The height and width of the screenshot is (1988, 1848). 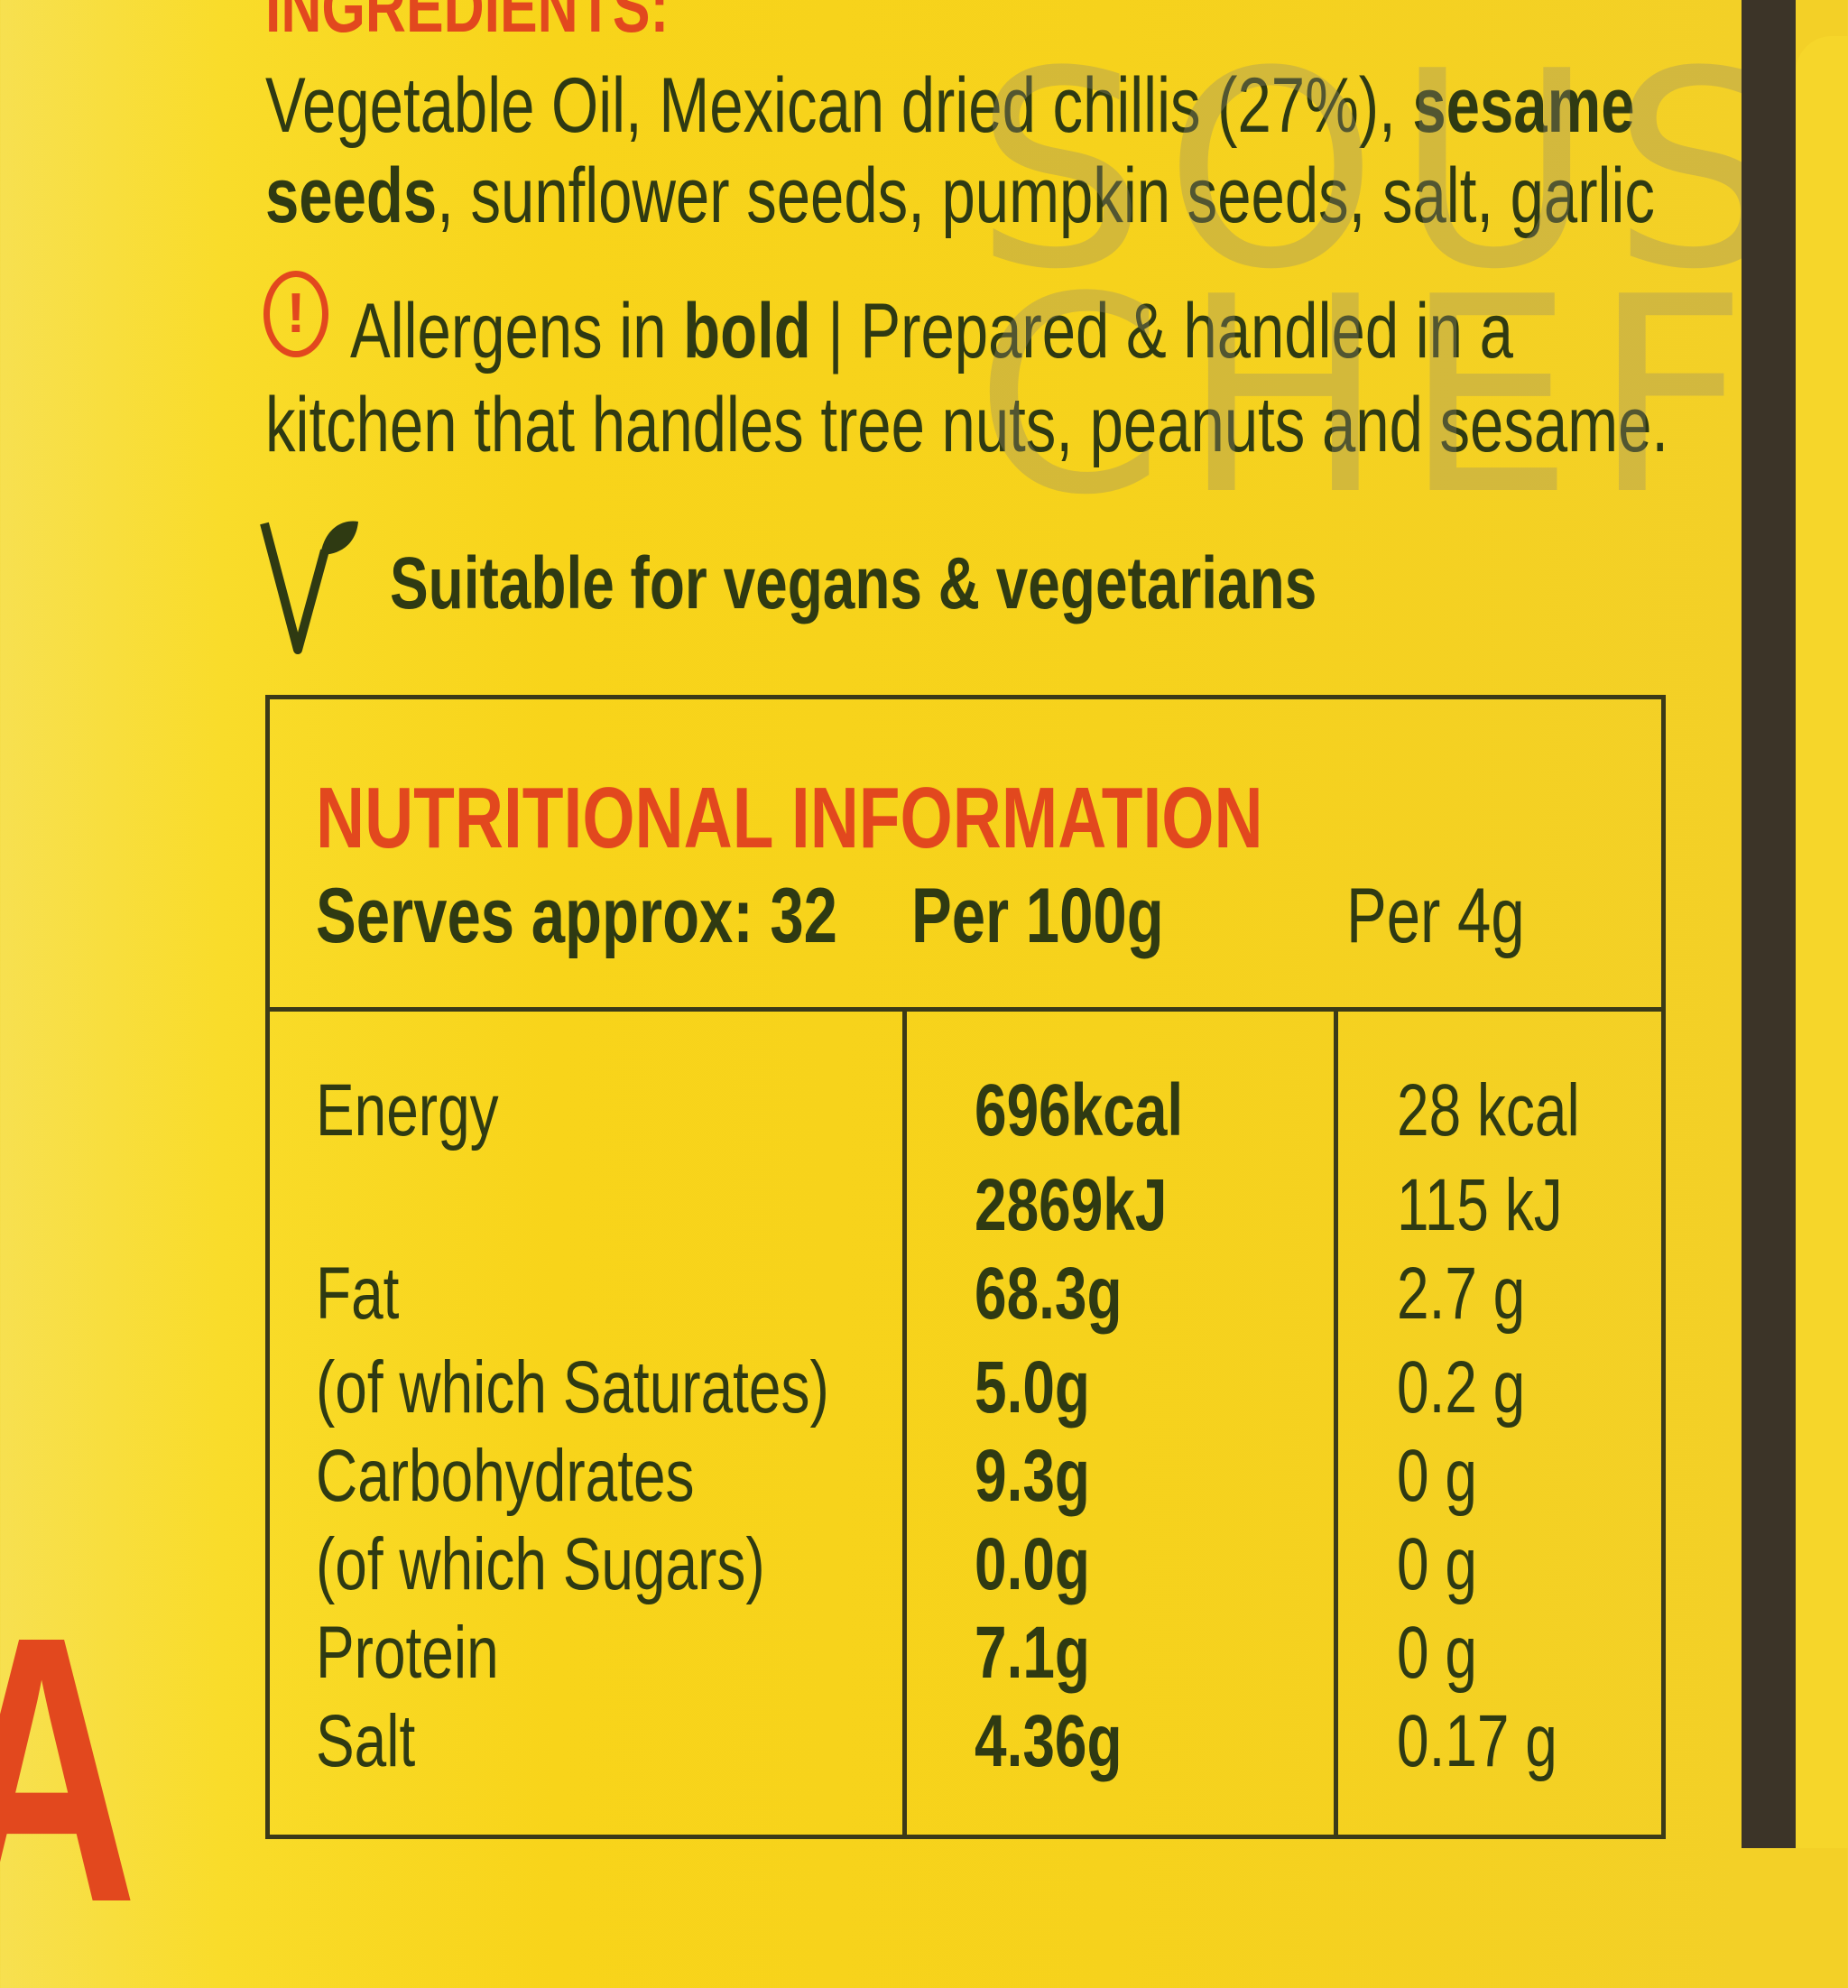 I want to click on nutrient-label: Salt, so click(x=366, y=1741).